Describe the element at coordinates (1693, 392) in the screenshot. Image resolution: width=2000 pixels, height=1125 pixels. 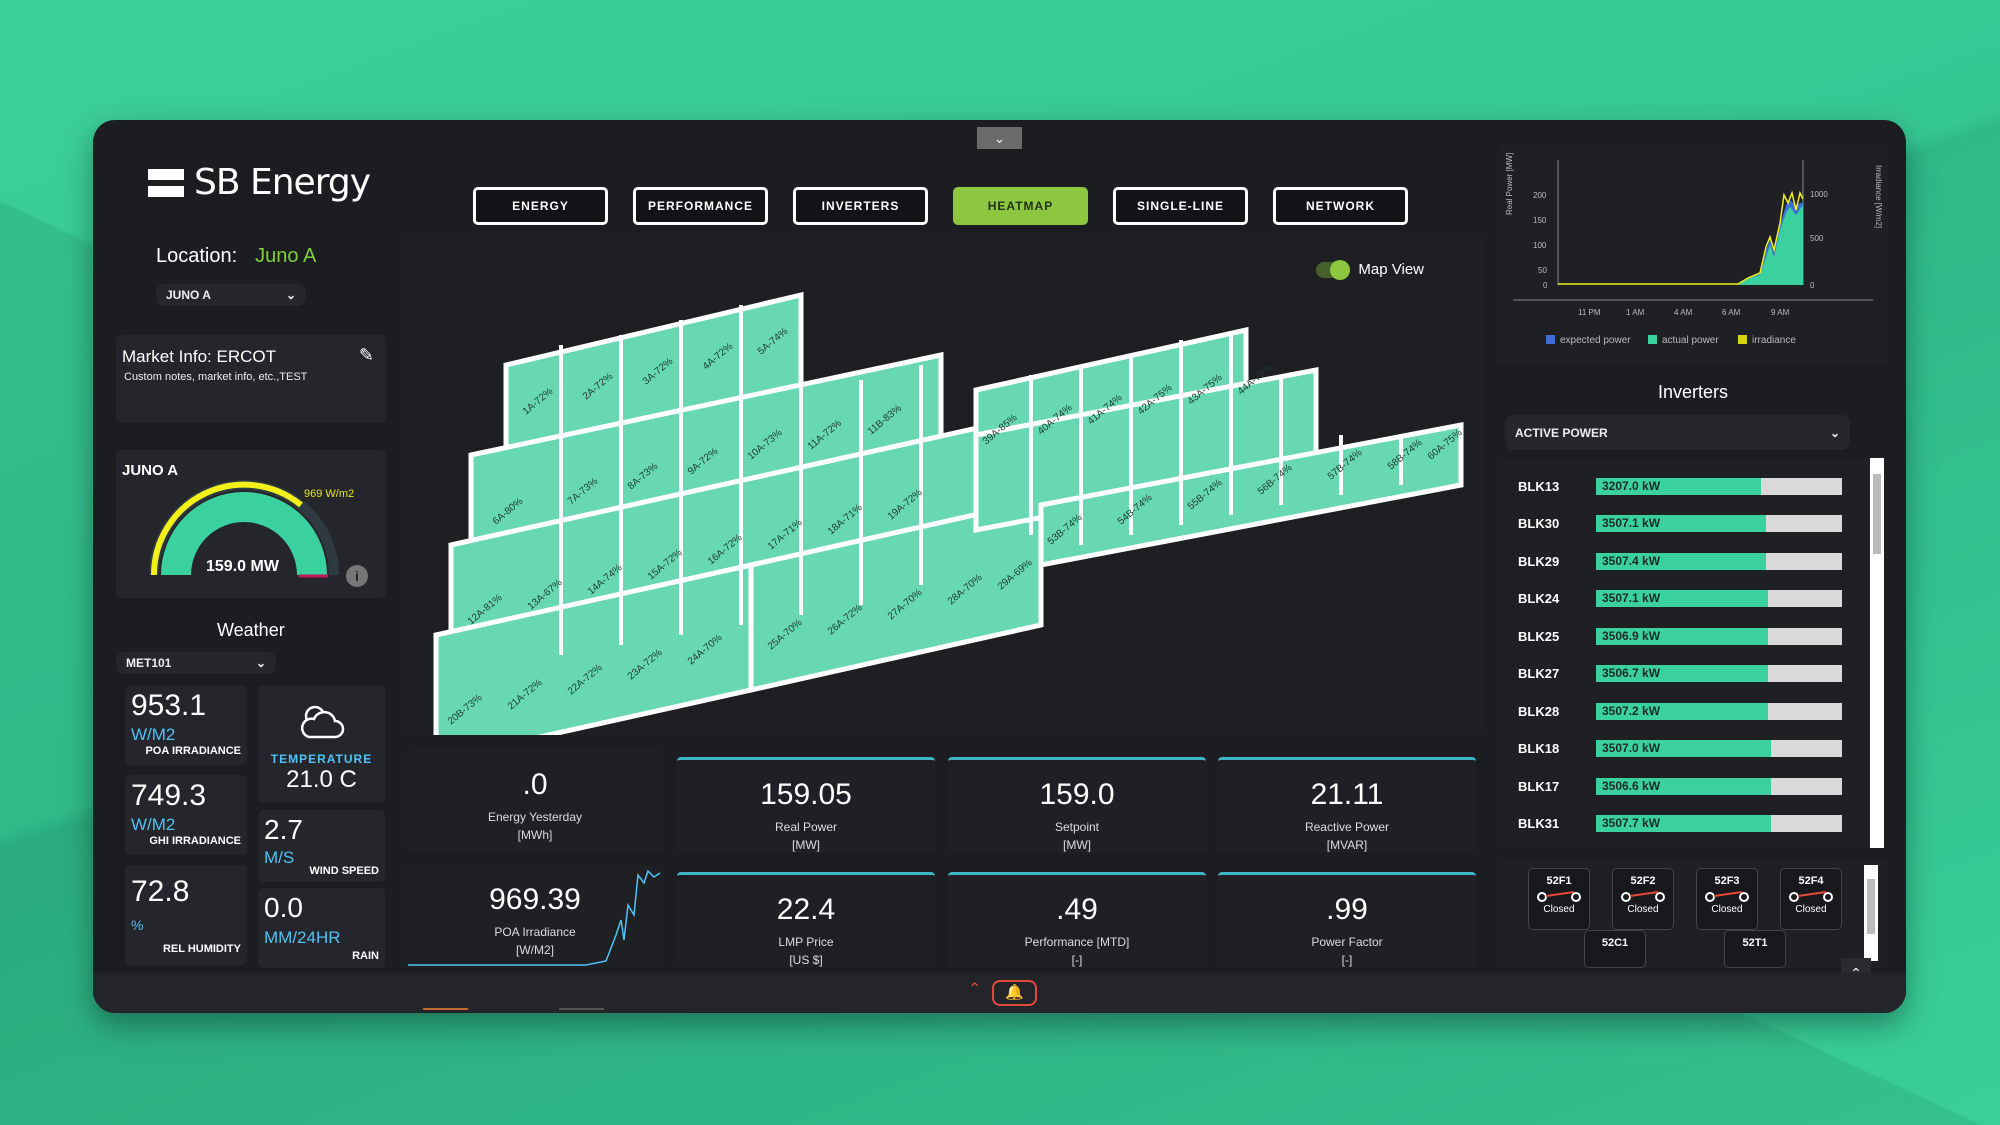
I see `inverters-title: Inverters` at that location.